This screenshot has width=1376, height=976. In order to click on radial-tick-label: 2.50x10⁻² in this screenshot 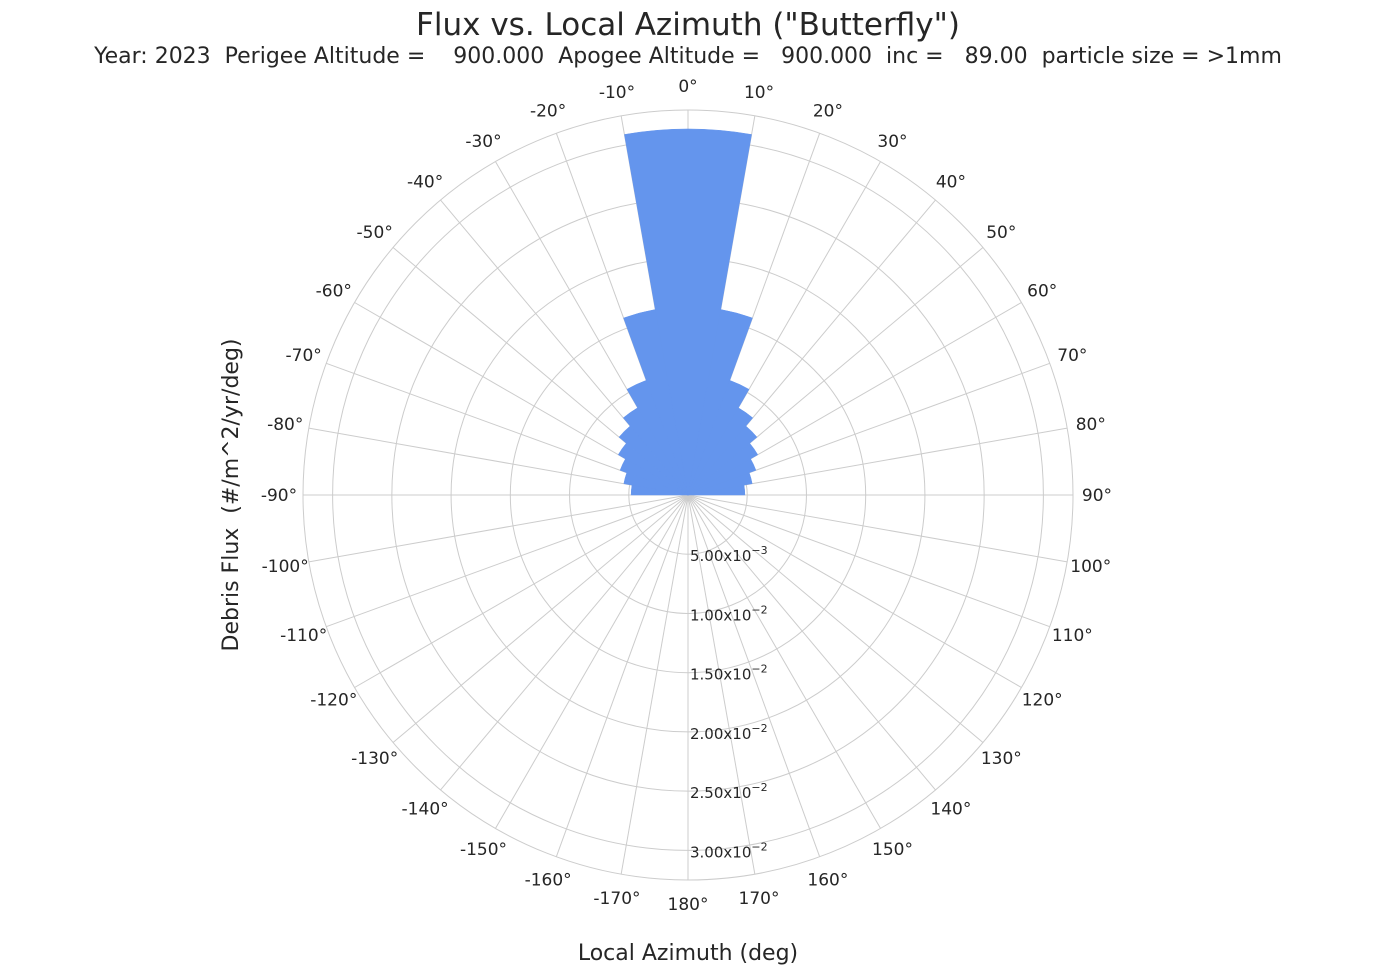, I will do `click(729, 791)`.